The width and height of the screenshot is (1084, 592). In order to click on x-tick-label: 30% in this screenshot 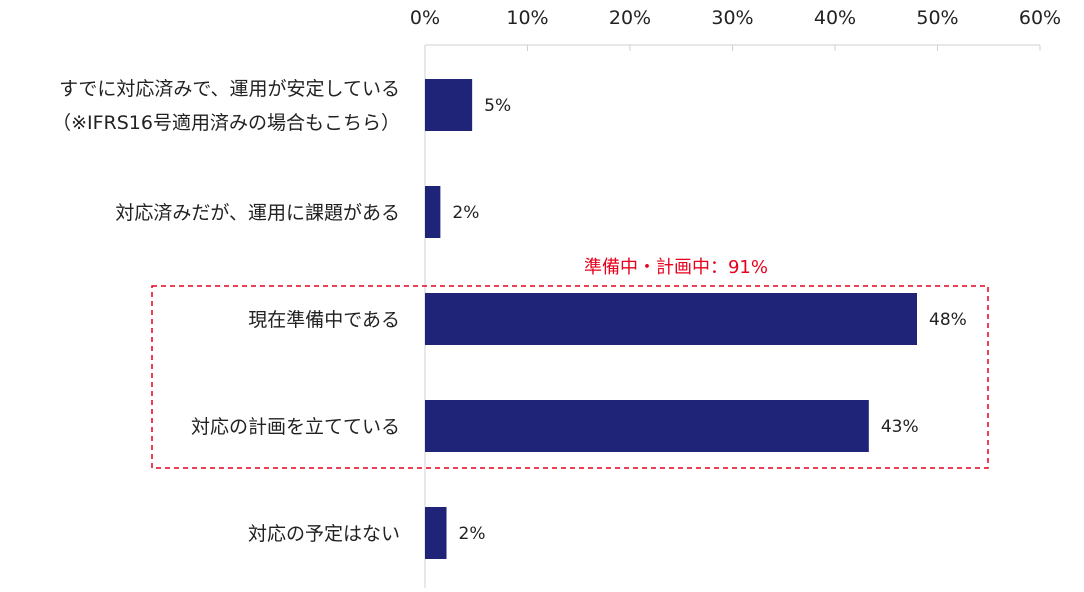, I will do `click(732, 18)`.